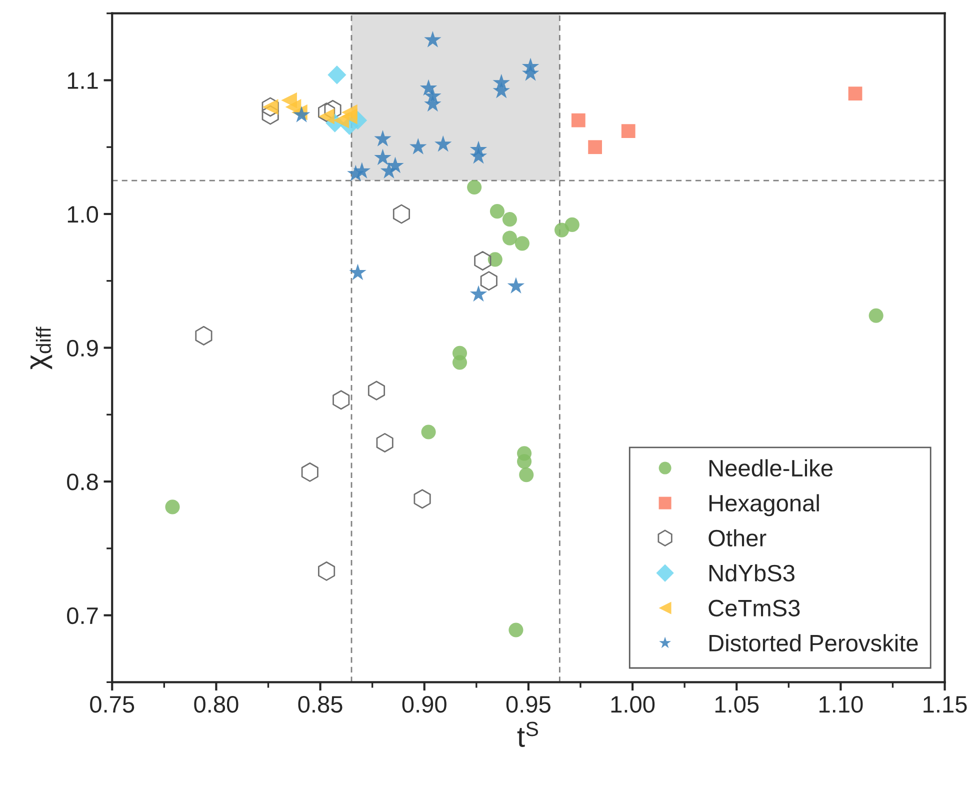 Image resolution: width=975 pixels, height=785 pixels. I want to click on y-tick-label: 0.8, so click(82, 482).